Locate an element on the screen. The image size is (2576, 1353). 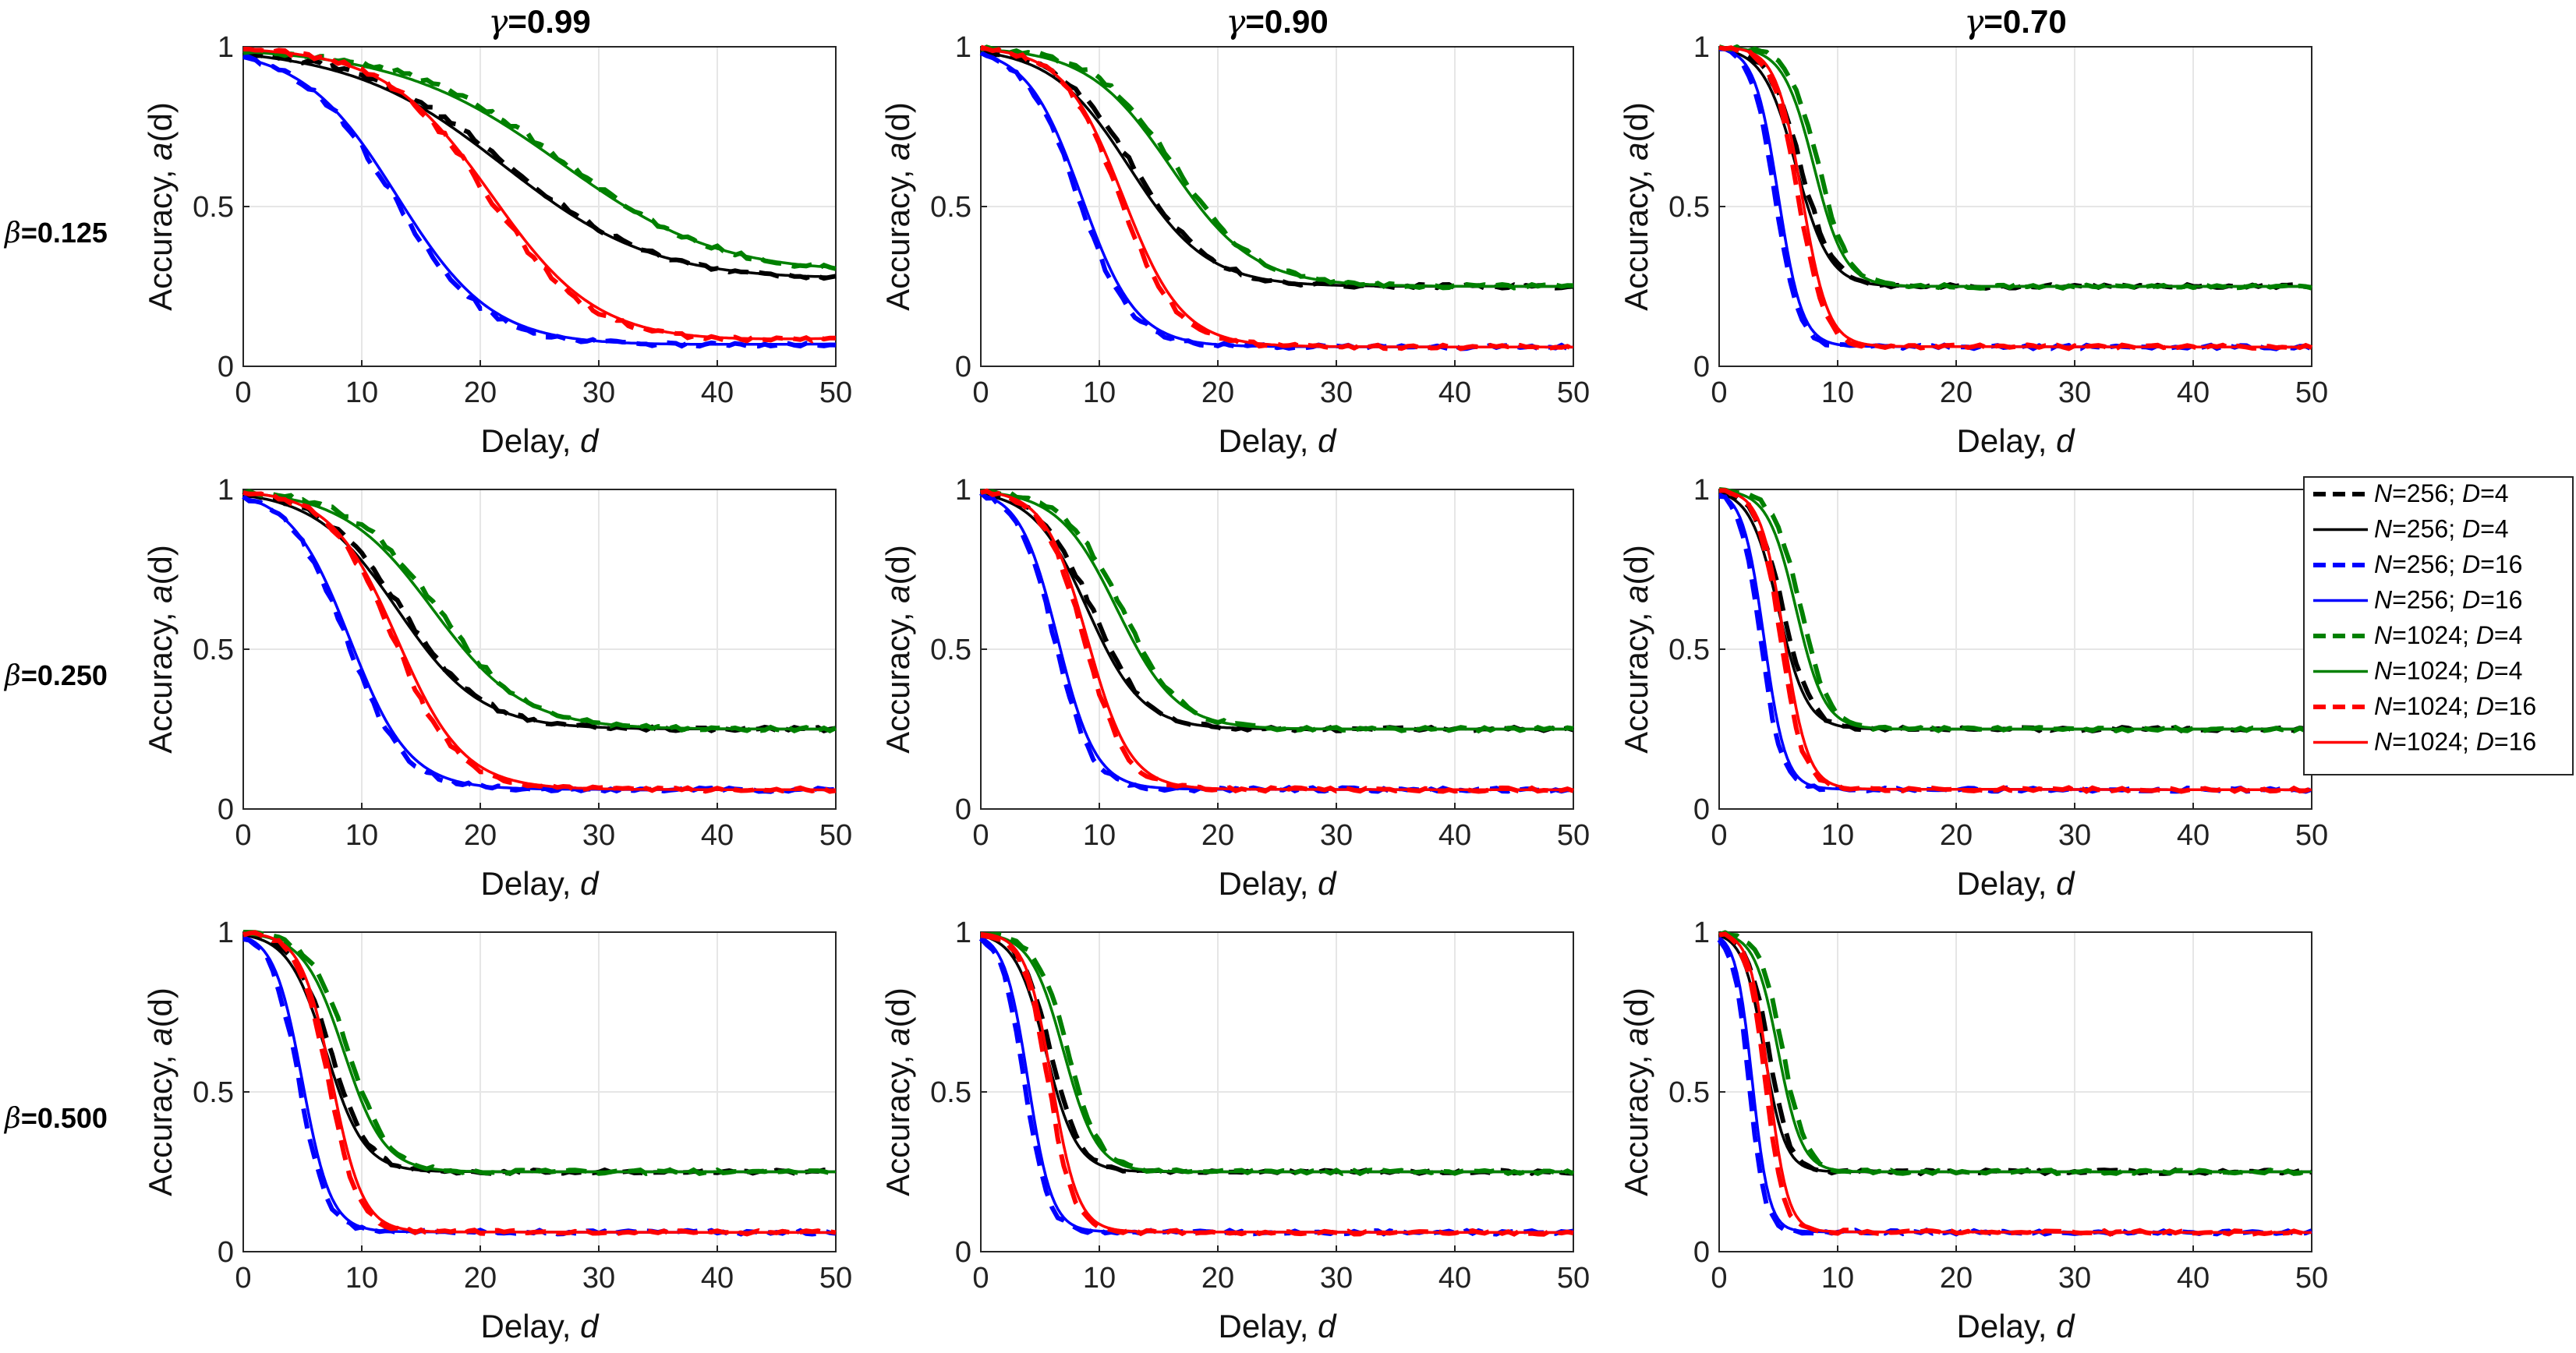
legend-entry: N=256; D=16 is located at coordinates (2448, 564).